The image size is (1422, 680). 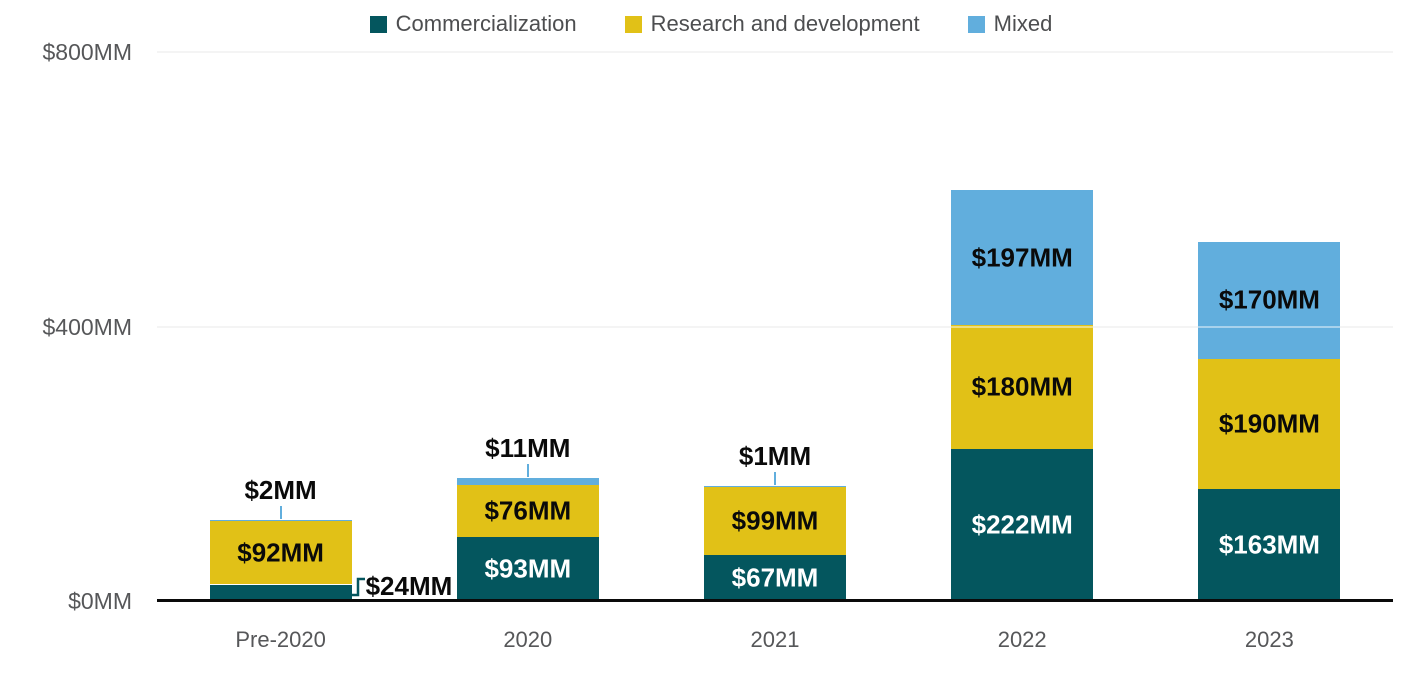 I want to click on bar-value-label: $99MM, so click(x=775, y=520).